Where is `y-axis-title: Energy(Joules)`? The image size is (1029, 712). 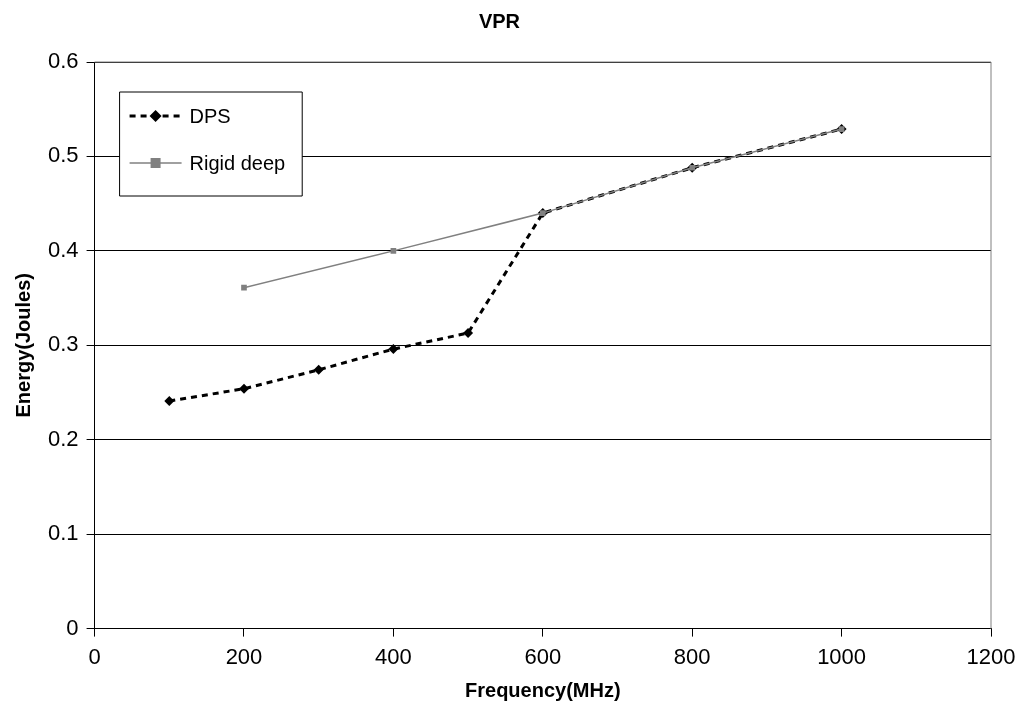 y-axis-title: Energy(Joules) is located at coordinates (22, 345).